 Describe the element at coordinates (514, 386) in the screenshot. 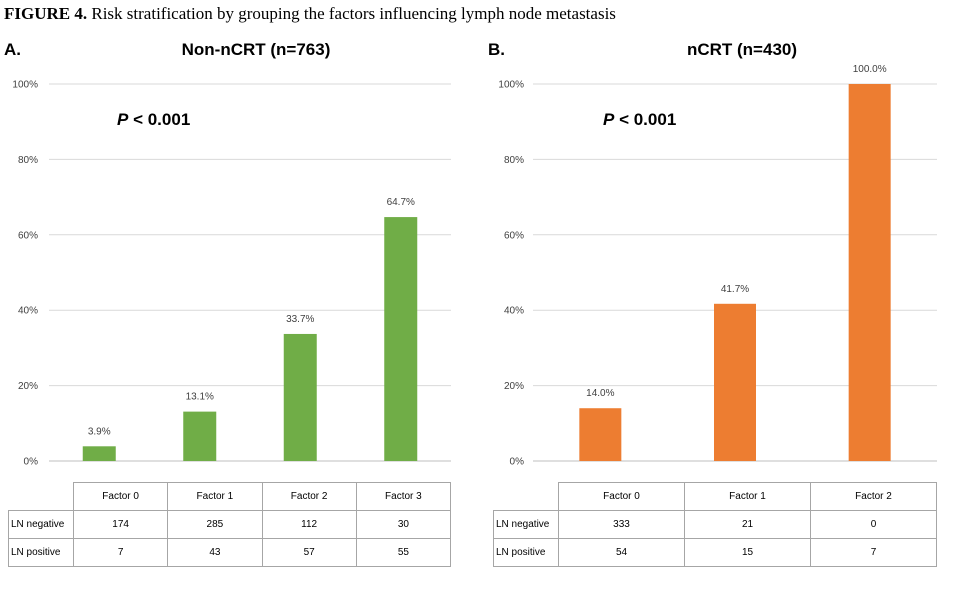

I see `panel-b-y-tick-label: 20%` at that location.